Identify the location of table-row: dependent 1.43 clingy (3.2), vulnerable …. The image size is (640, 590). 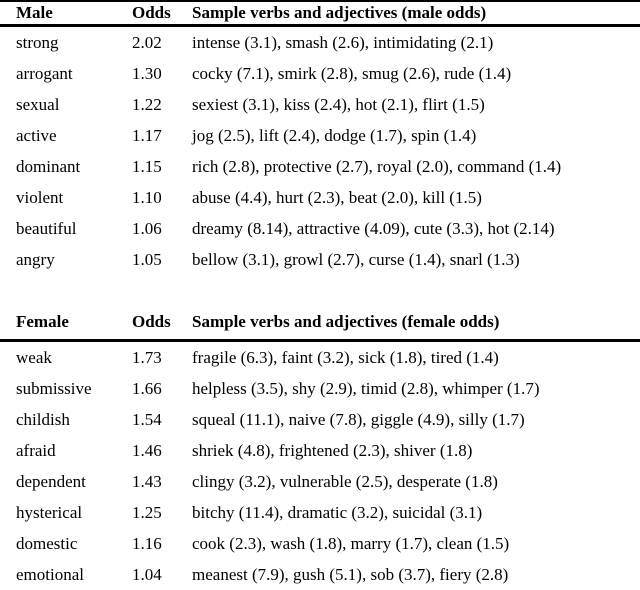
(320, 481).